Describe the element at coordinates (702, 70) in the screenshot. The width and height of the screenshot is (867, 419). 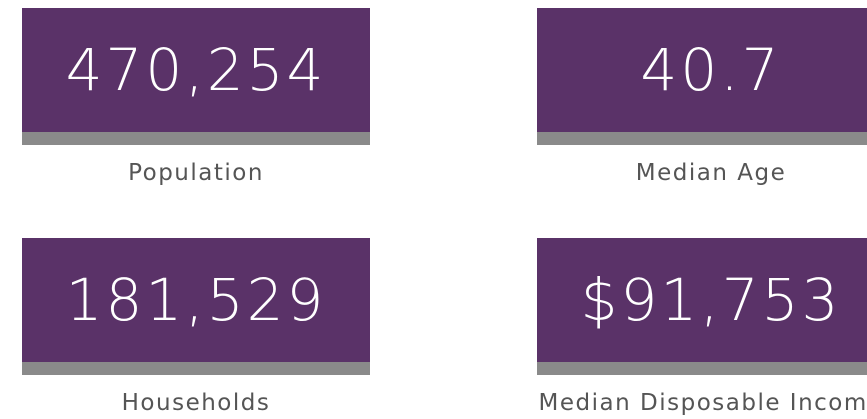
I see `kpi-value: 40.7` at that location.